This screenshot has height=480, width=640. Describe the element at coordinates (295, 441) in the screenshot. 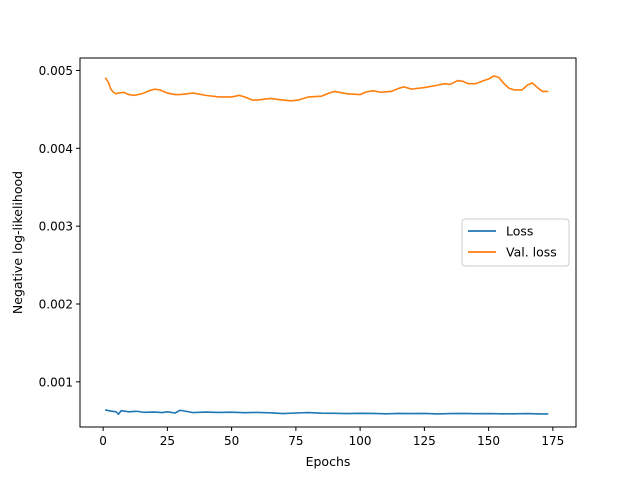

I see `x-tick-label: 75` at that location.